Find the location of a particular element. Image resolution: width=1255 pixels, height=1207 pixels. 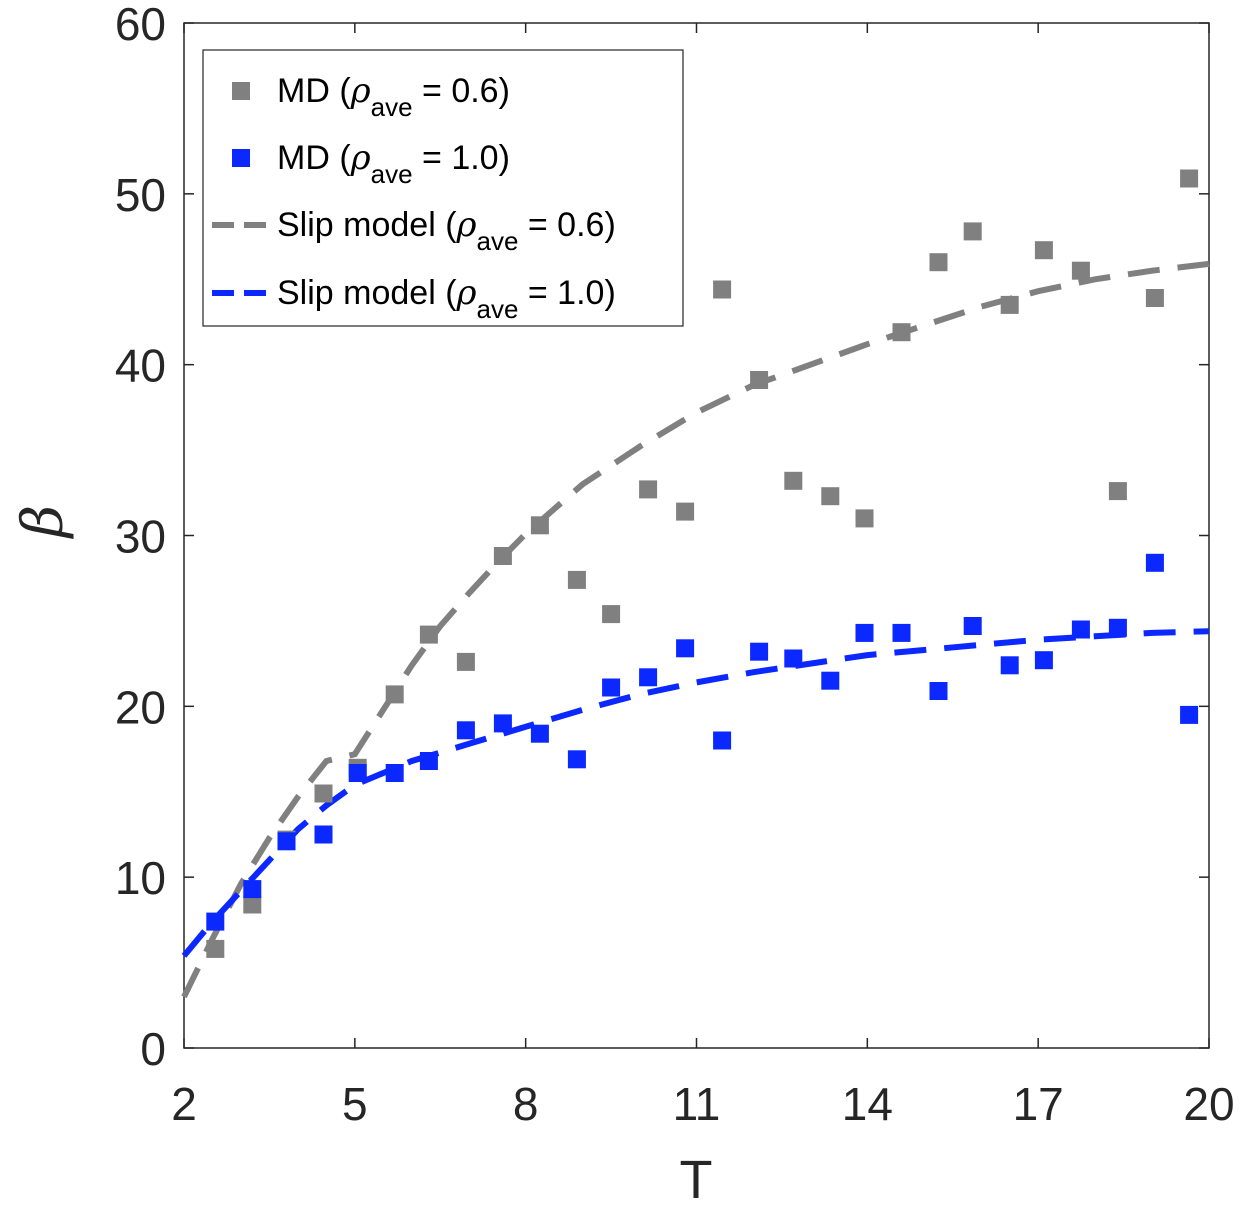

x-axis-label: T is located at coordinates (696, 1178).